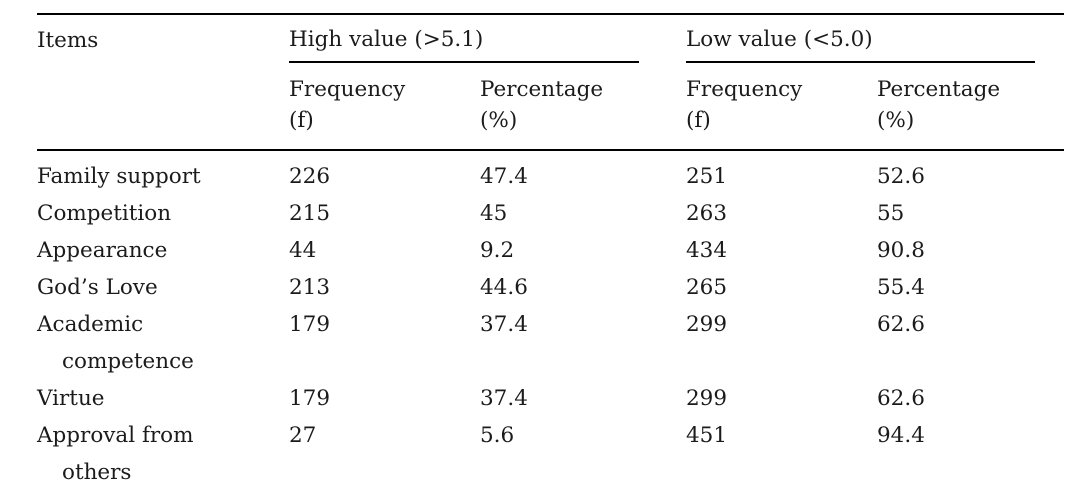 The image size is (1074, 491). What do you see at coordinates (550, 287) in the screenshot?
I see `table-row: God’s Love 213 44.6 265 55.4` at bounding box center [550, 287].